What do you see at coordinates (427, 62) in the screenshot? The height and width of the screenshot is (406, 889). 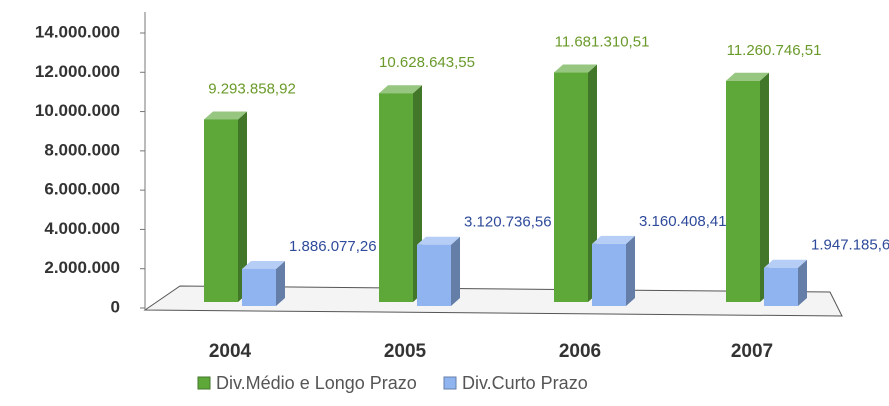 I see `value-label: 10.628.643,55` at bounding box center [427, 62].